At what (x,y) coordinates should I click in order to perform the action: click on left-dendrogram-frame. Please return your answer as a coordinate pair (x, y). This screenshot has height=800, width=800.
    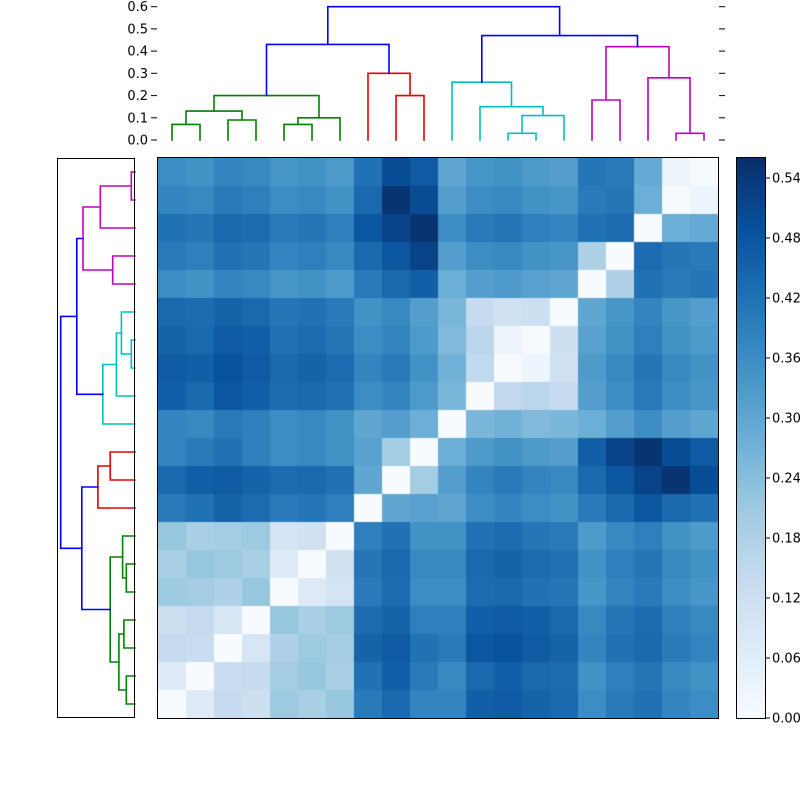
    Looking at the image, I should click on (96, 438).